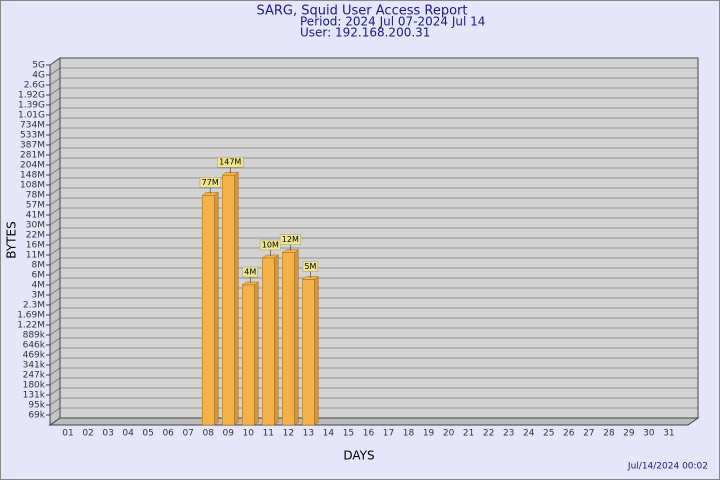 The height and width of the screenshot is (480, 720). What do you see at coordinates (67, 434) in the screenshot?
I see `x-tick-label: 01` at bounding box center [67, 434].